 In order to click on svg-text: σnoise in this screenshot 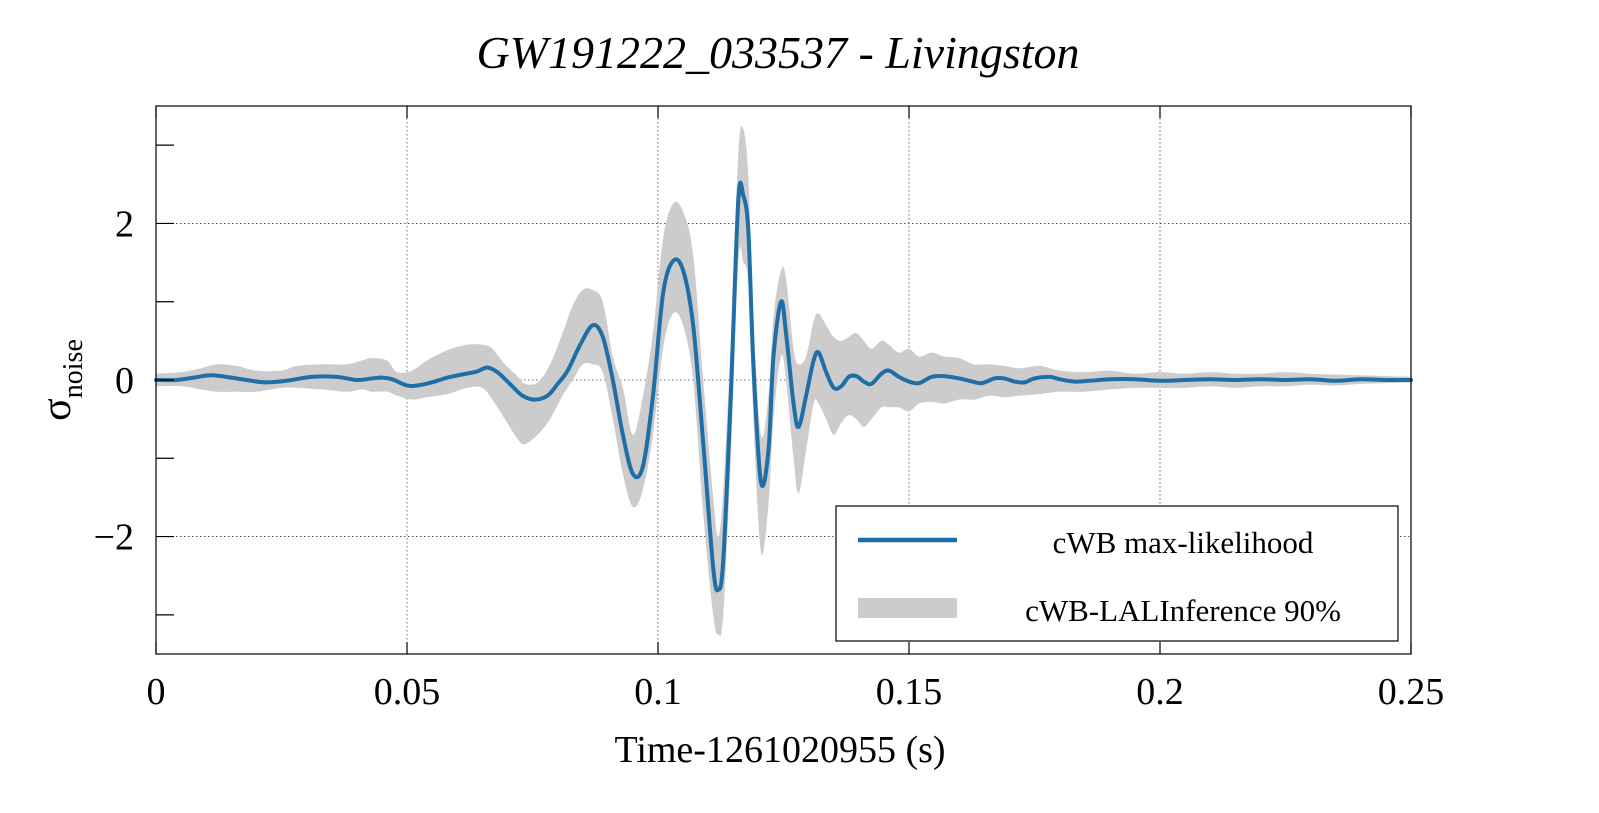, I will do `click(61, 380)`.